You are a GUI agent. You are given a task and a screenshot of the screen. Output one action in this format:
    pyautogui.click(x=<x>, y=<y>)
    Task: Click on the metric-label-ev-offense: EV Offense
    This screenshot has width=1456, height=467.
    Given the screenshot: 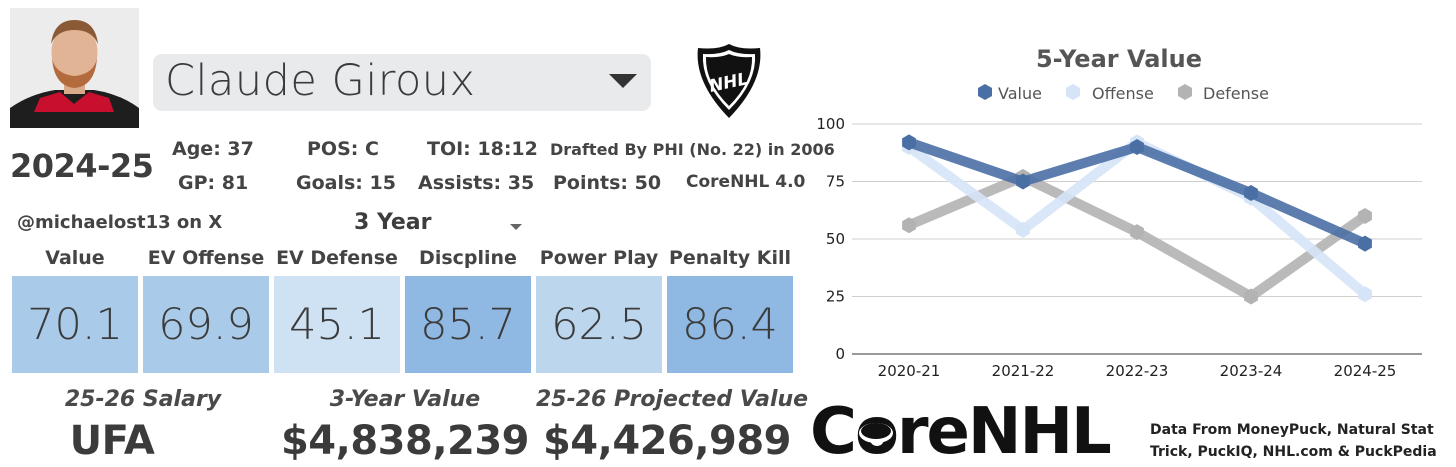 What is the action you would take?
    pyautogui.click(x=206, y=258)
    